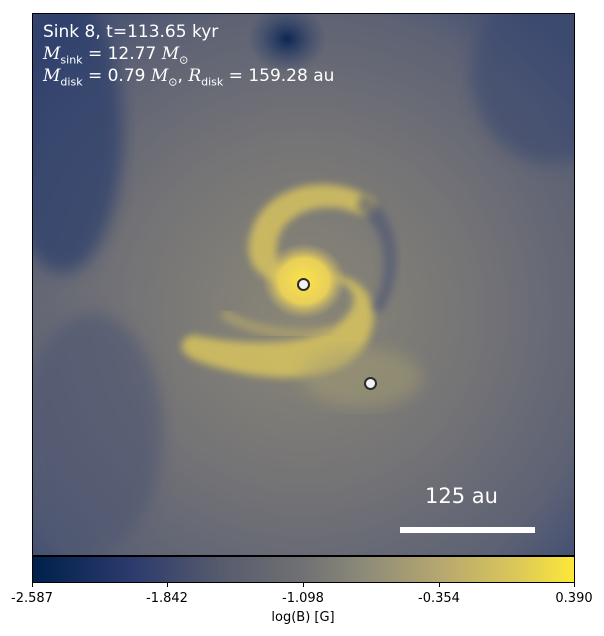 This screenshot has height=636, width=604. Describe the element at coordinates (173, 82) in the screenshot. I see `solar-mass-subscript-2: ⊙` at that location.